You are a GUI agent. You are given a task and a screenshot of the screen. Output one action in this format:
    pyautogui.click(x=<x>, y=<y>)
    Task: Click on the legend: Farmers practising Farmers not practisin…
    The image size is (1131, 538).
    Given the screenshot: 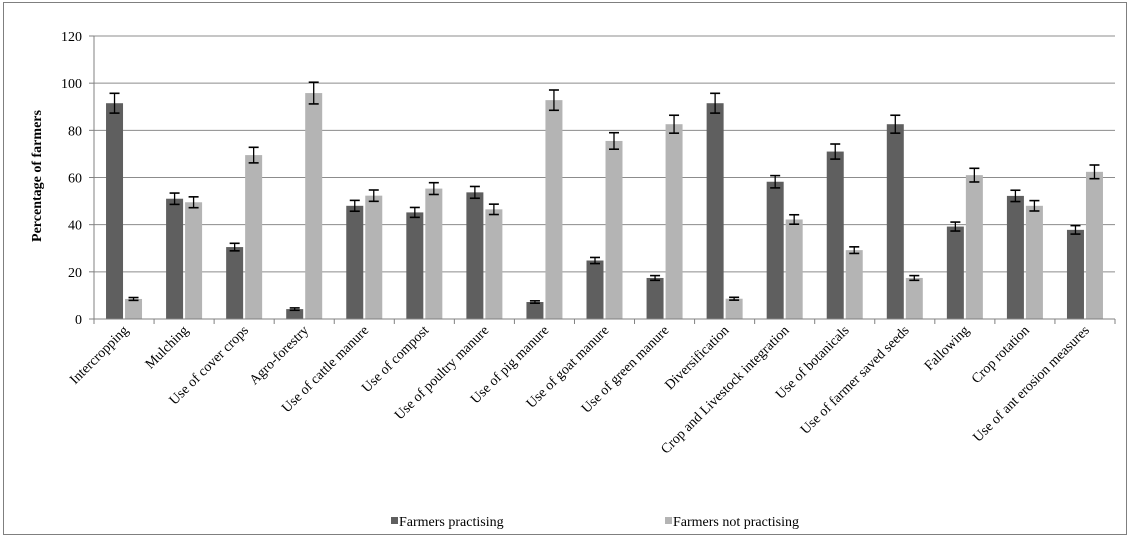 What is the action you would take?
    pyautogui.click(x=595, y=522)
    